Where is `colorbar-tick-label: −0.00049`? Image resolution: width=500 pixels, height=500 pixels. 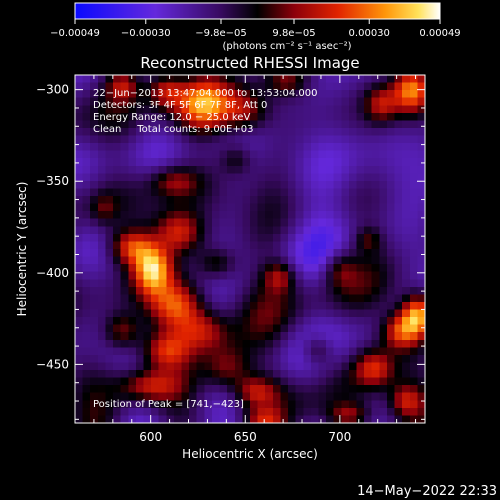 colorbar-tick-label: −0.00049 is located at coordinates (75, 33).